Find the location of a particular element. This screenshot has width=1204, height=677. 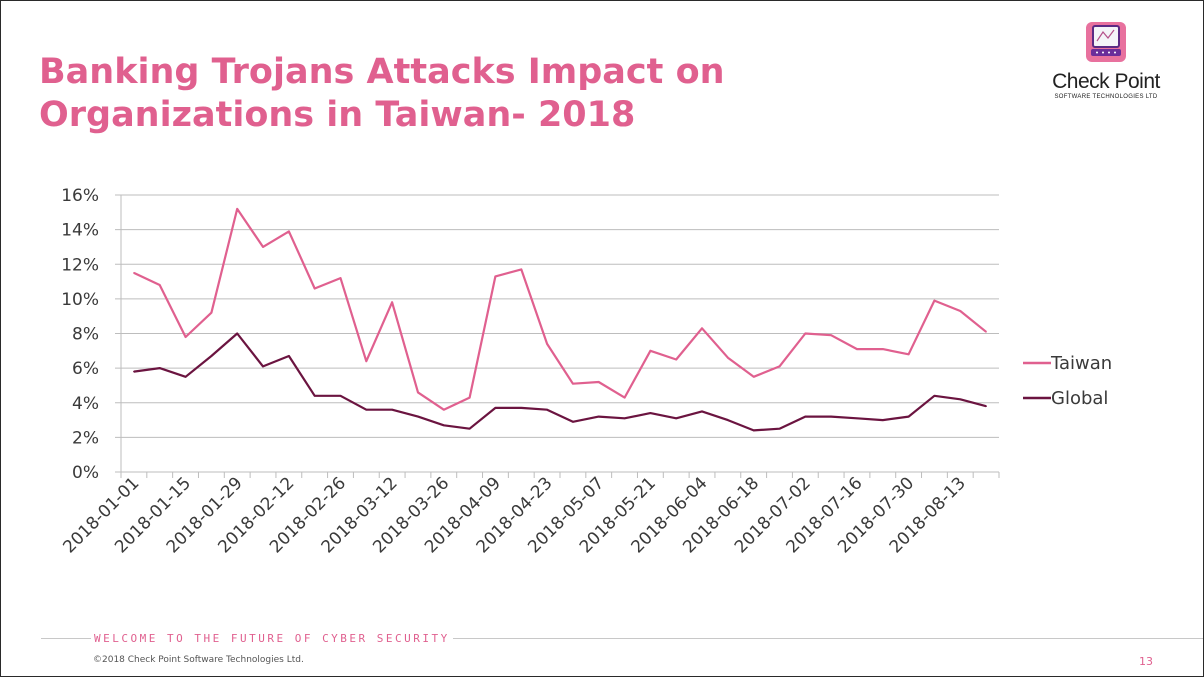

logo-wordmark: Check Point is located at coordinates (1106, 81).